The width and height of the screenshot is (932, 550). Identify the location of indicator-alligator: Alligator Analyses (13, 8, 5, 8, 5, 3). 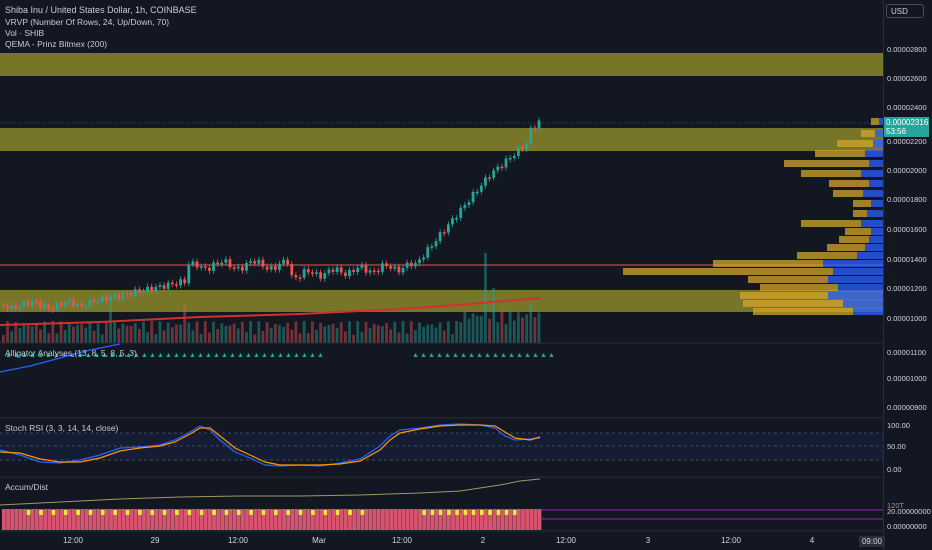
(71, 353).